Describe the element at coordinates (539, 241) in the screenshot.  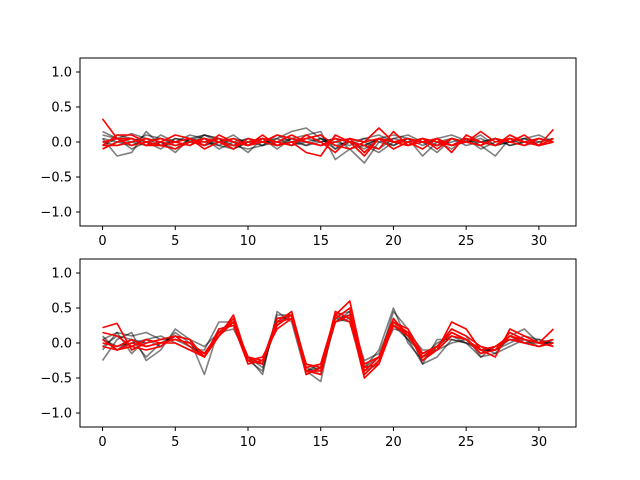
I see `top-x-tick-label: 30` at that location.